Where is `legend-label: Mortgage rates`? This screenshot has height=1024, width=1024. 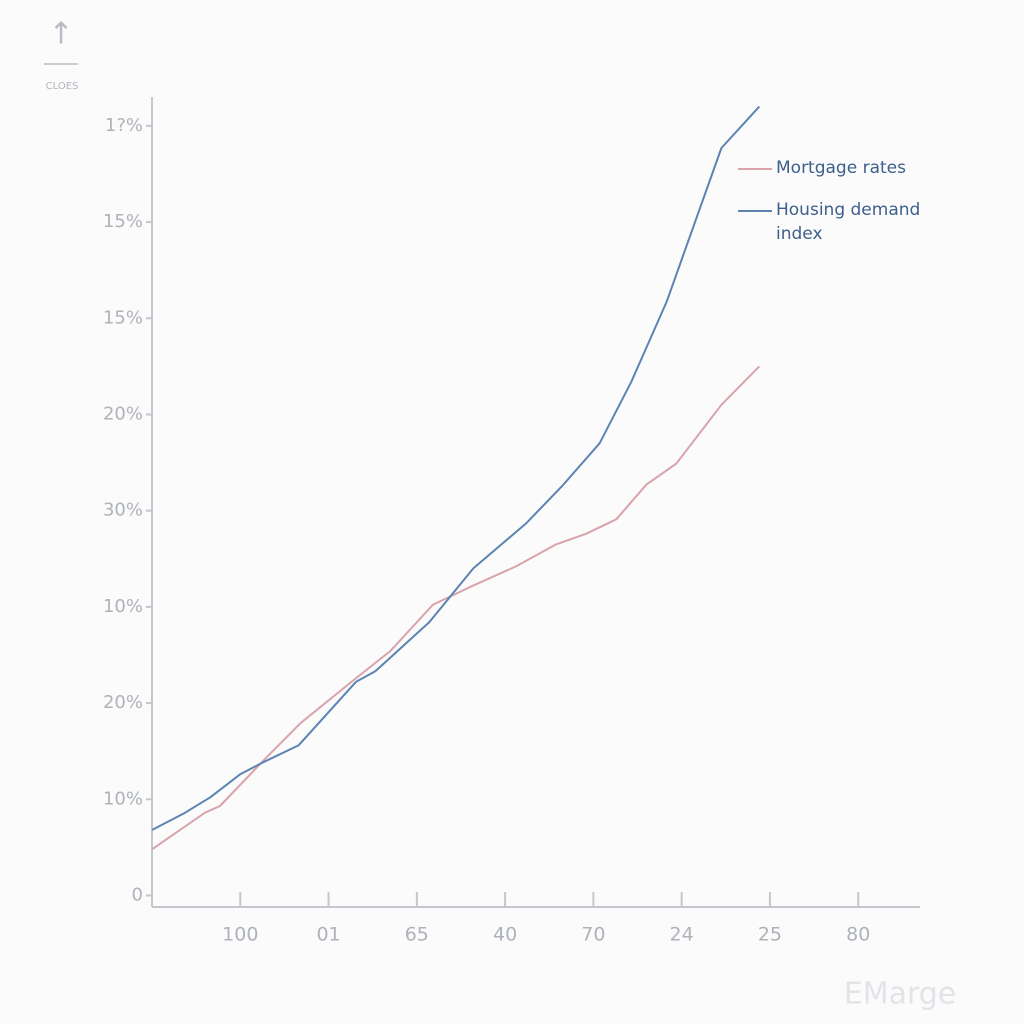 legend-label: Mortgage rates is located at coordinates (841, 168).